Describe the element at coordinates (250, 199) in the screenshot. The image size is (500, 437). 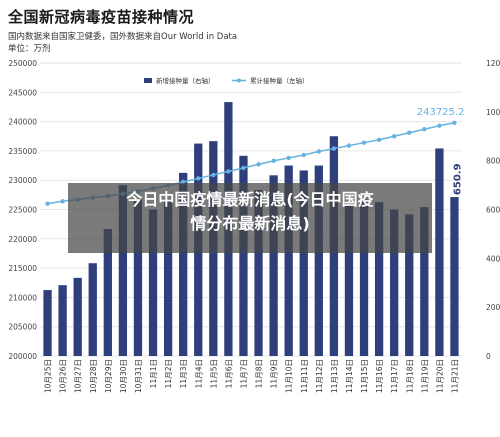
I see `overlay-line-1: 今日中国疫情最新消息(今日中国疫` at that location.